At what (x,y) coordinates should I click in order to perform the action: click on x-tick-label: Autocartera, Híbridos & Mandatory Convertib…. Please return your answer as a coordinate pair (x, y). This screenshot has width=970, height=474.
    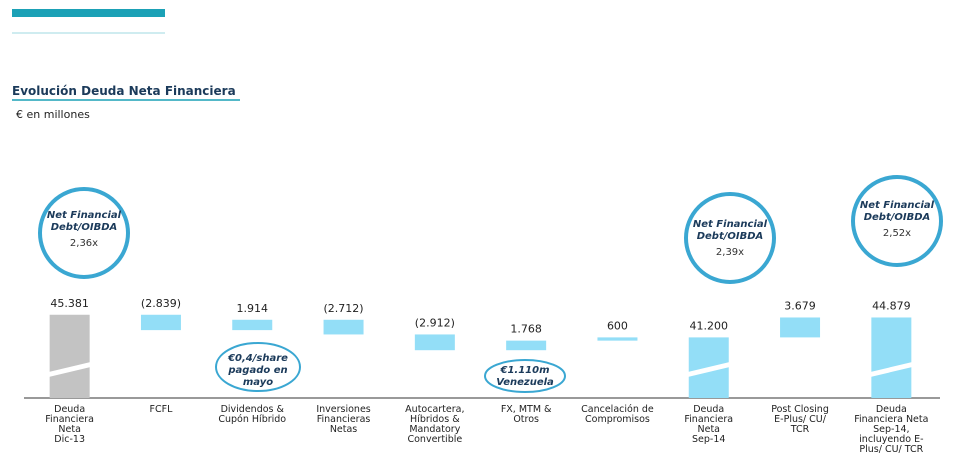
    Looking at the image, I should click on (434, 424).